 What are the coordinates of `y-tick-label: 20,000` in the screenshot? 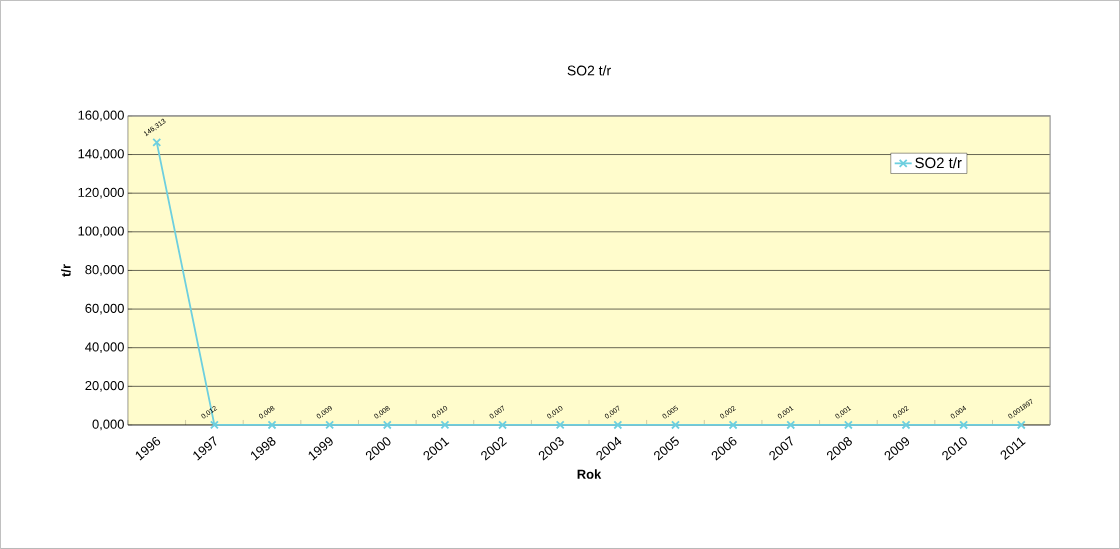 It's located at (104, 386).